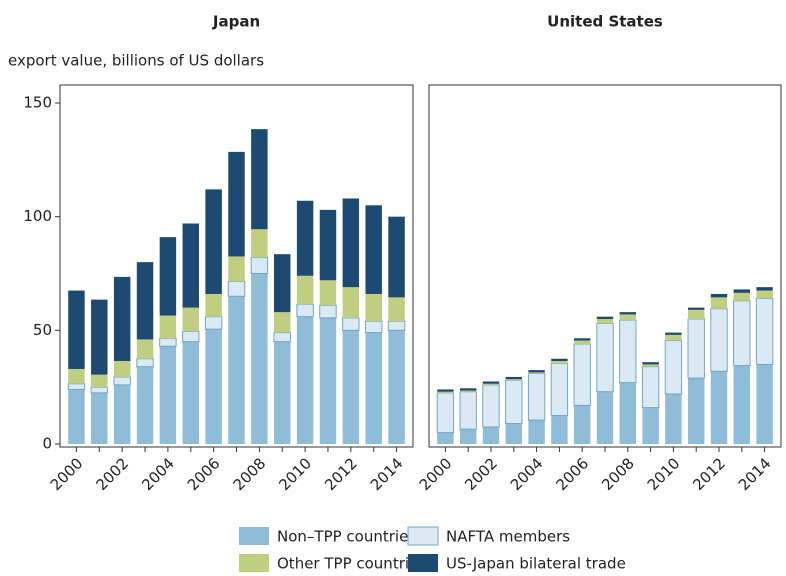  I want to click on legend-label: US-Japan bilateral trade, so click(536, 564).